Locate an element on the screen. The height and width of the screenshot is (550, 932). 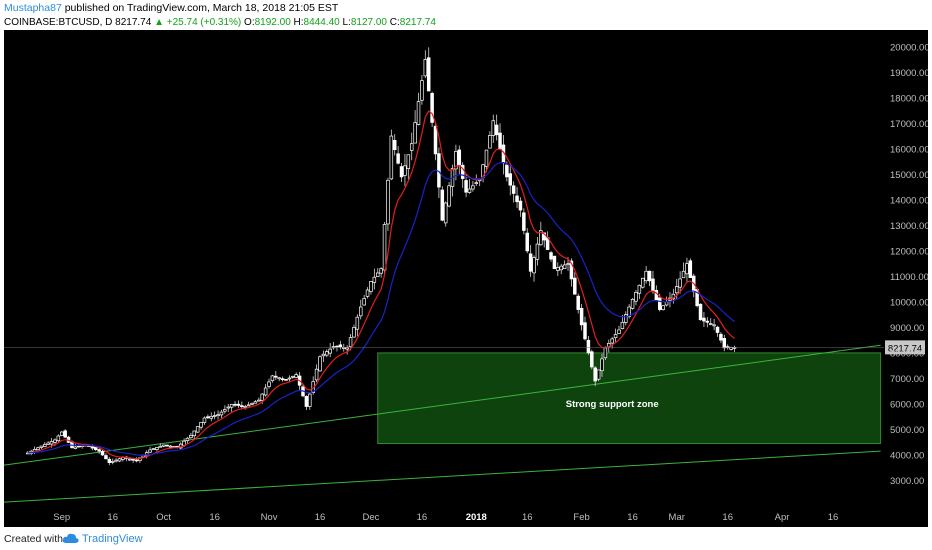
y-tick-label: 15000.00 is located at coordinates (909, 175).